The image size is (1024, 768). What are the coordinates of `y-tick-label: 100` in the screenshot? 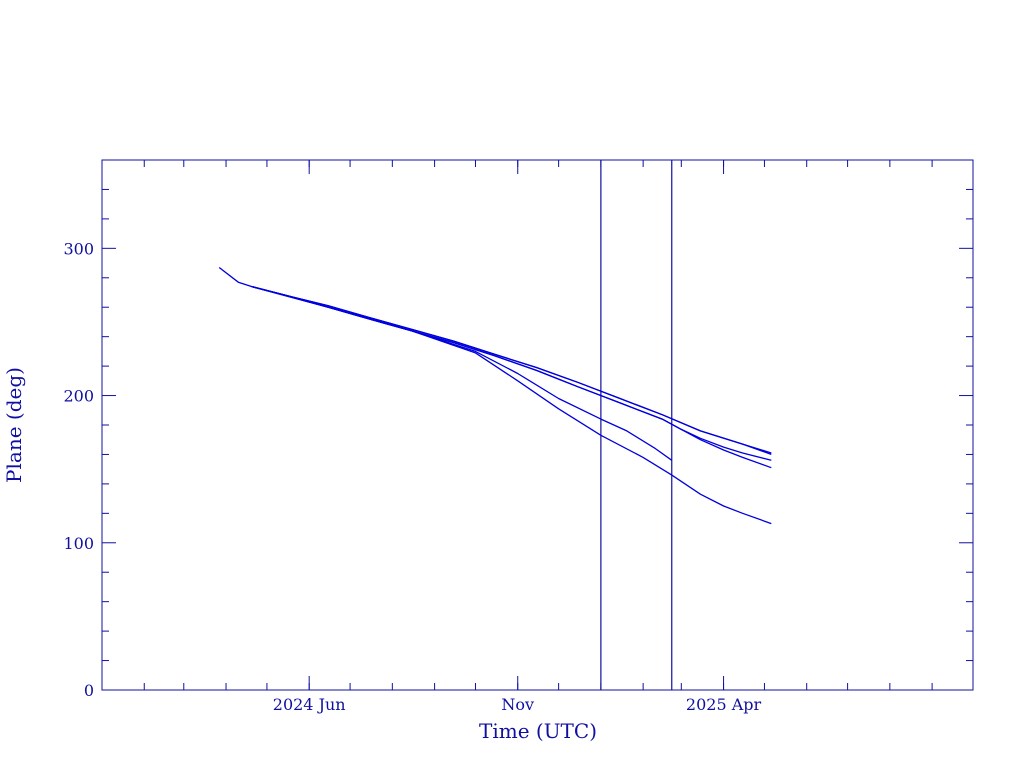 It's located at (78, 543).